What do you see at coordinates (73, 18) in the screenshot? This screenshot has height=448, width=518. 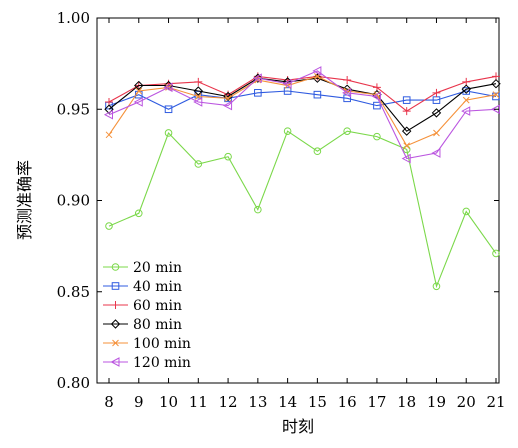 I see `y-tick-label: 1.00` at bounding box center [73, 18].